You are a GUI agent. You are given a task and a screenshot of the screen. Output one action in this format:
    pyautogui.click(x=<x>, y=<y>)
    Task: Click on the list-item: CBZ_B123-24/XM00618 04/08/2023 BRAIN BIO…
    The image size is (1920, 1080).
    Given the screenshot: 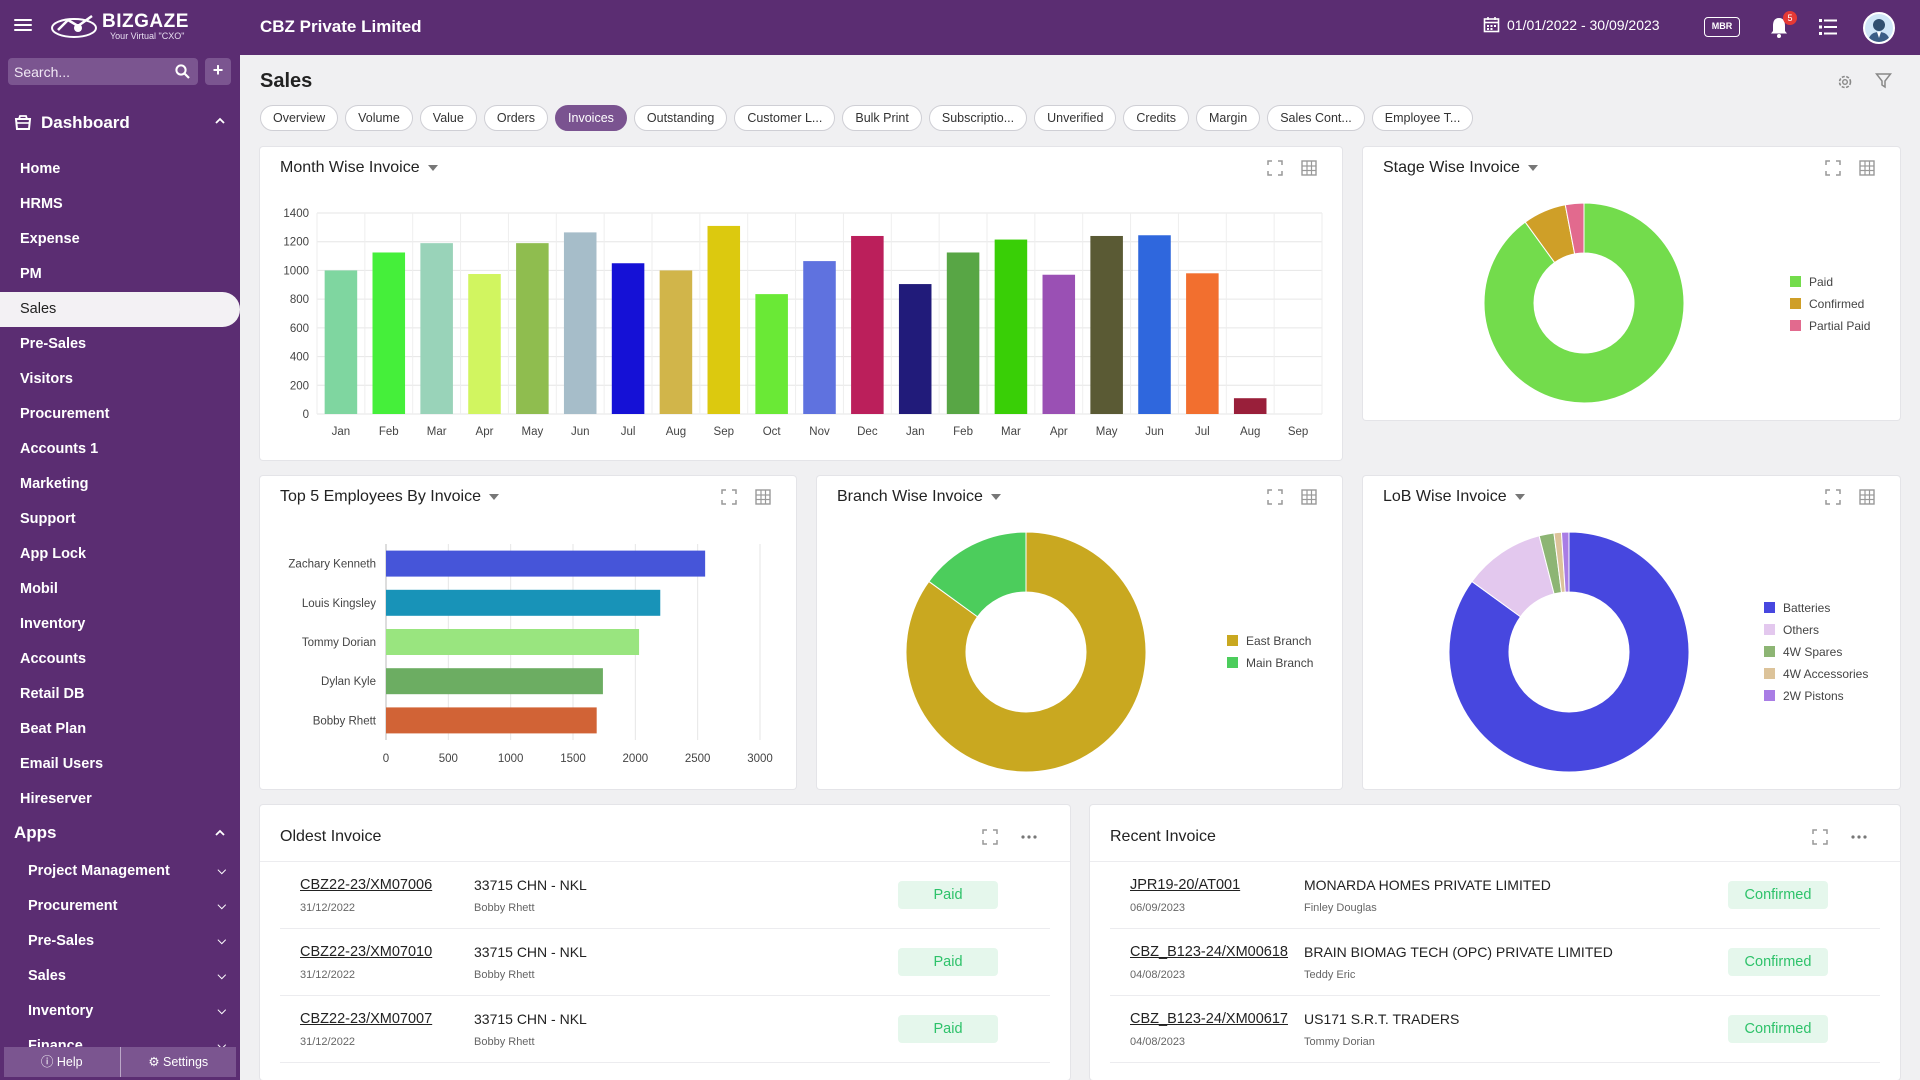 What is the action you would take?
    pyautogui.click(x=1495, y=962)
    